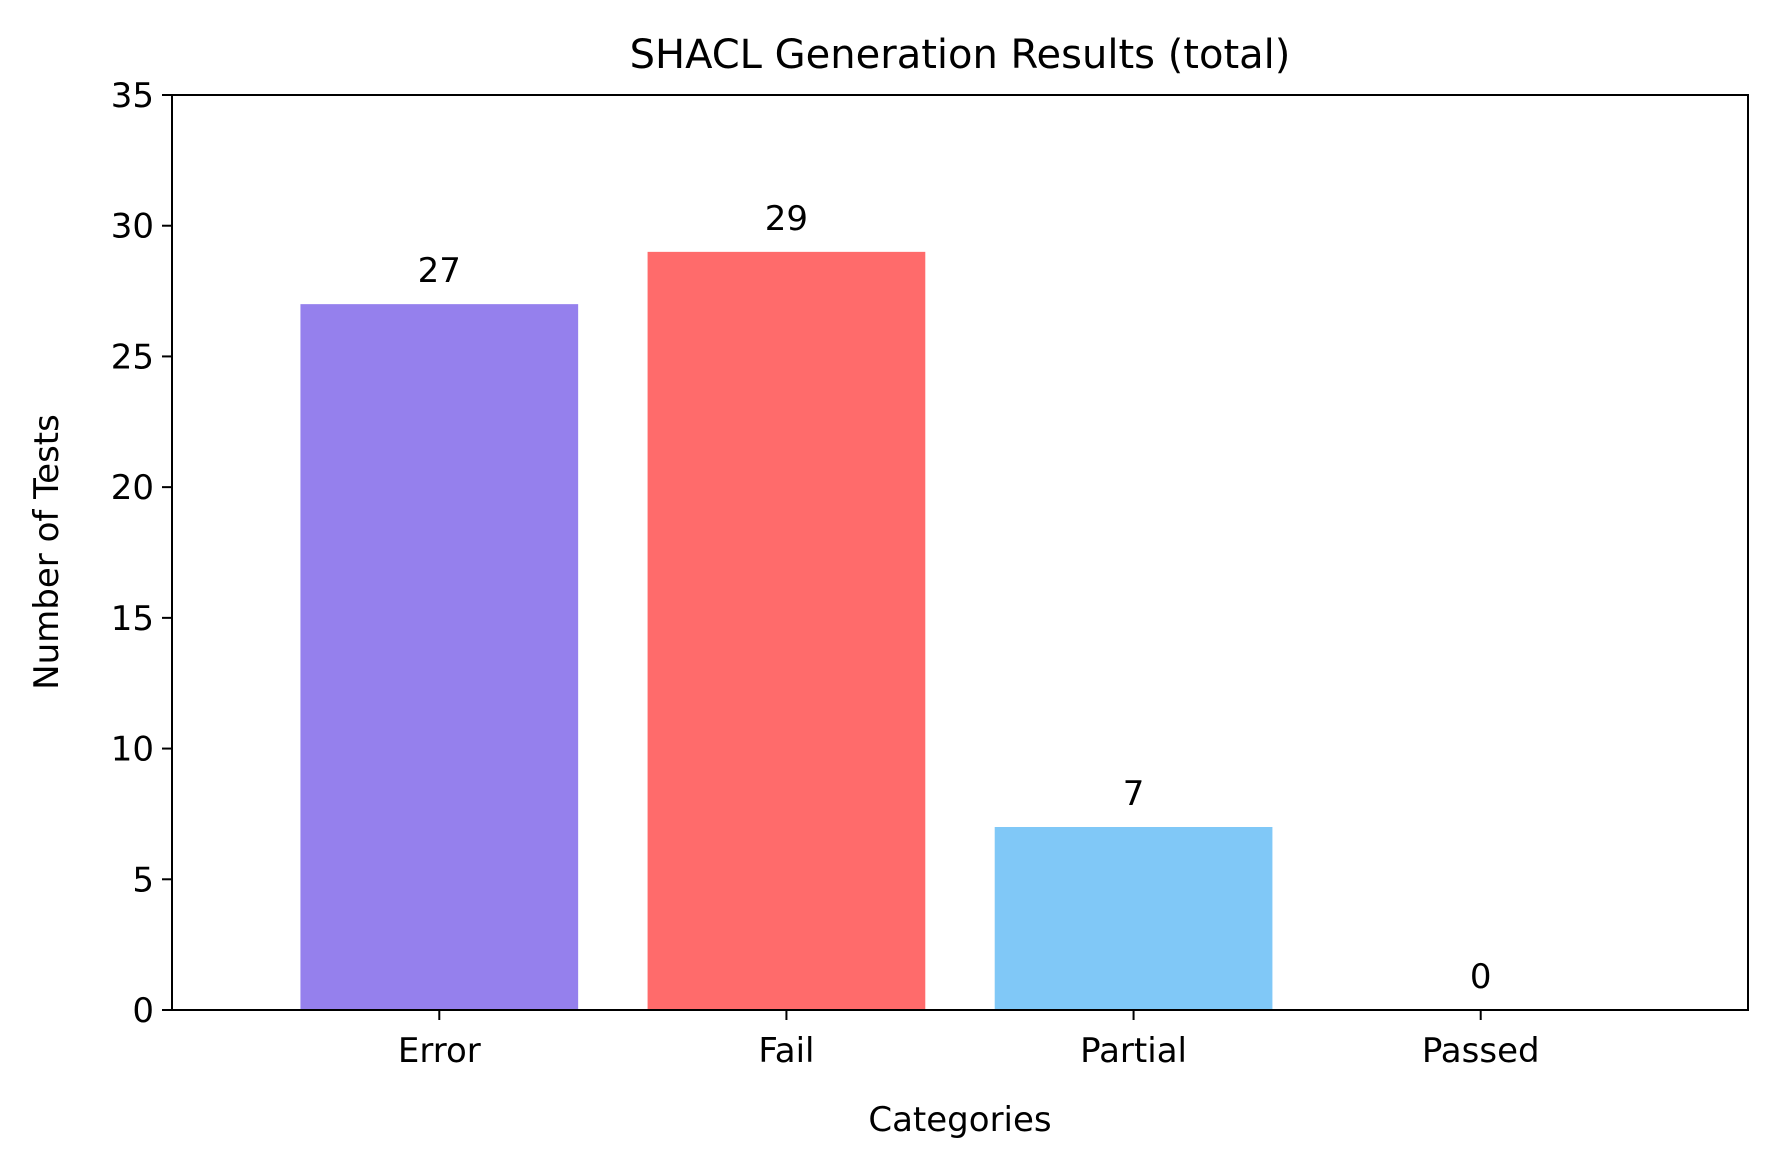 This screenshot has height=1166, width=1770. I want to click on data-label-partial: 7, so click(1134, 794).